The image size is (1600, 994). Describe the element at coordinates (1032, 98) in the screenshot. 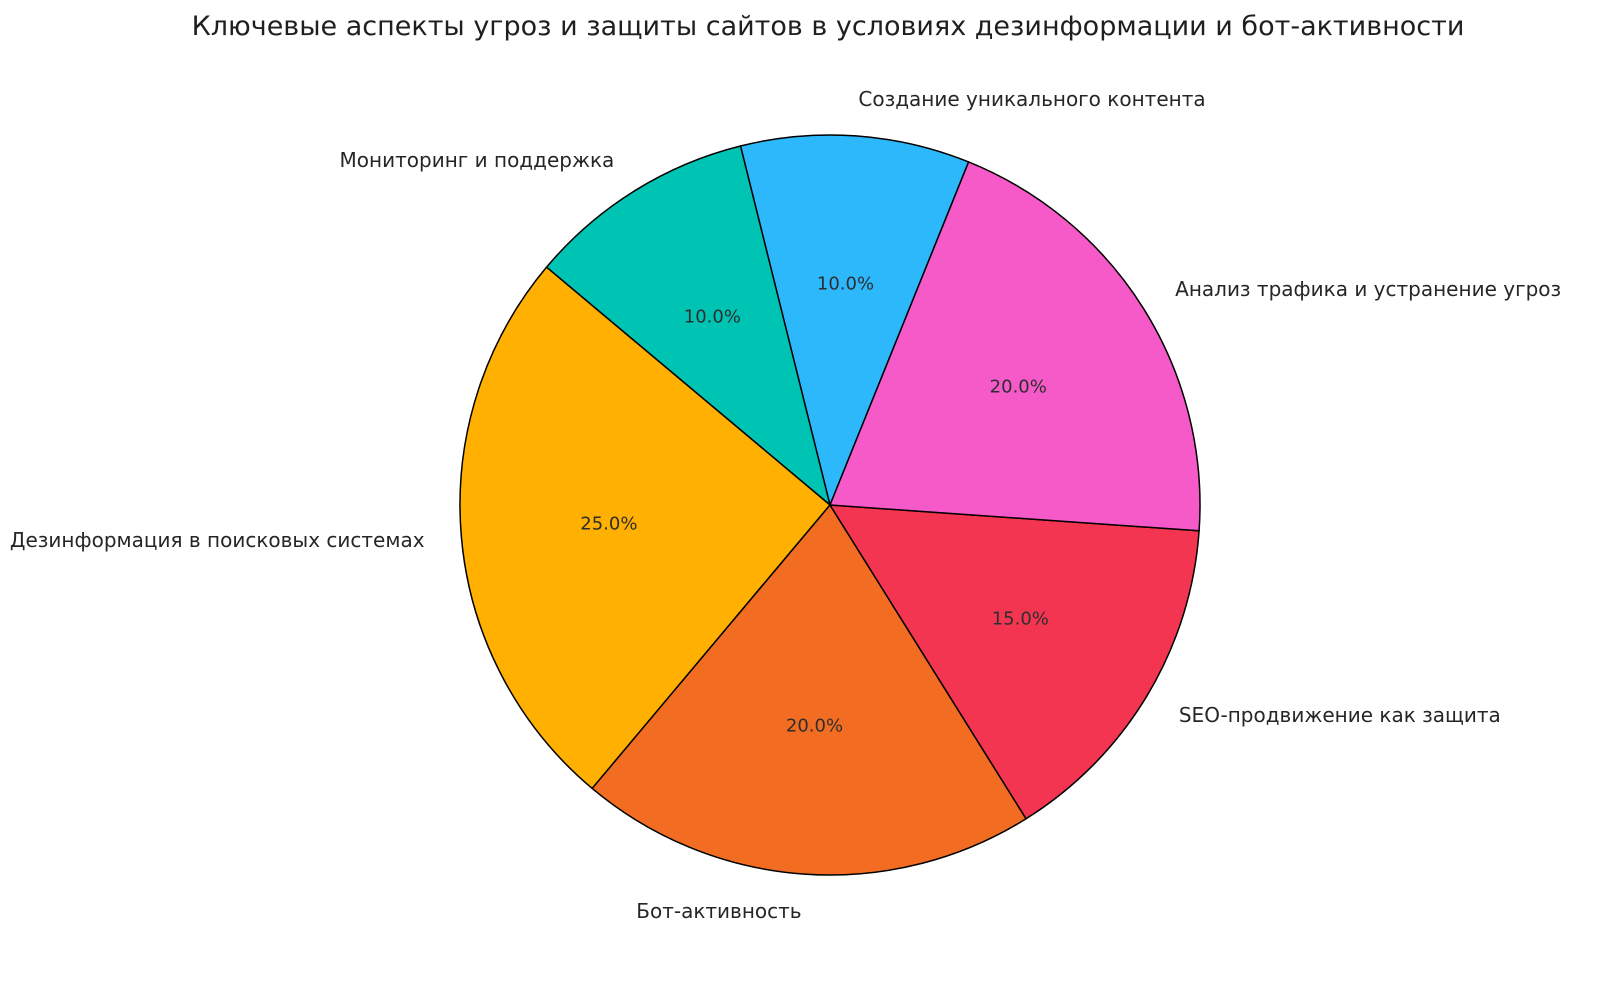

I see `slice-label-0: Создание уникального контента` at that location.